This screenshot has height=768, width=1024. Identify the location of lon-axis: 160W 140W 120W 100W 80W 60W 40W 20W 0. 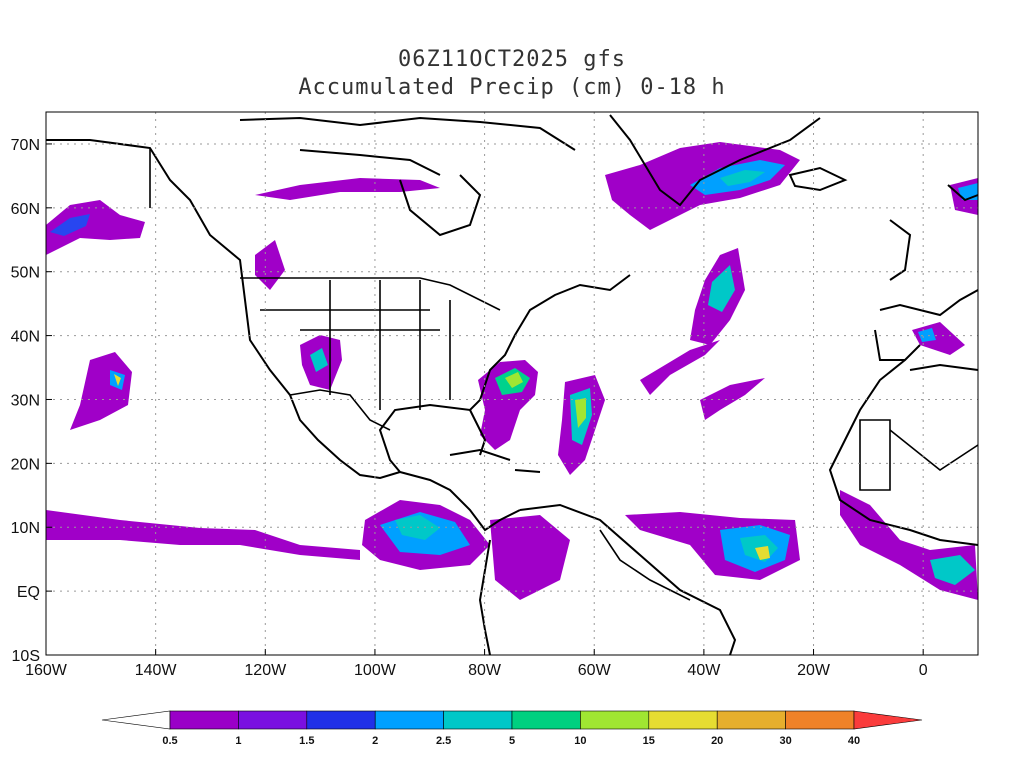
(476, 664).